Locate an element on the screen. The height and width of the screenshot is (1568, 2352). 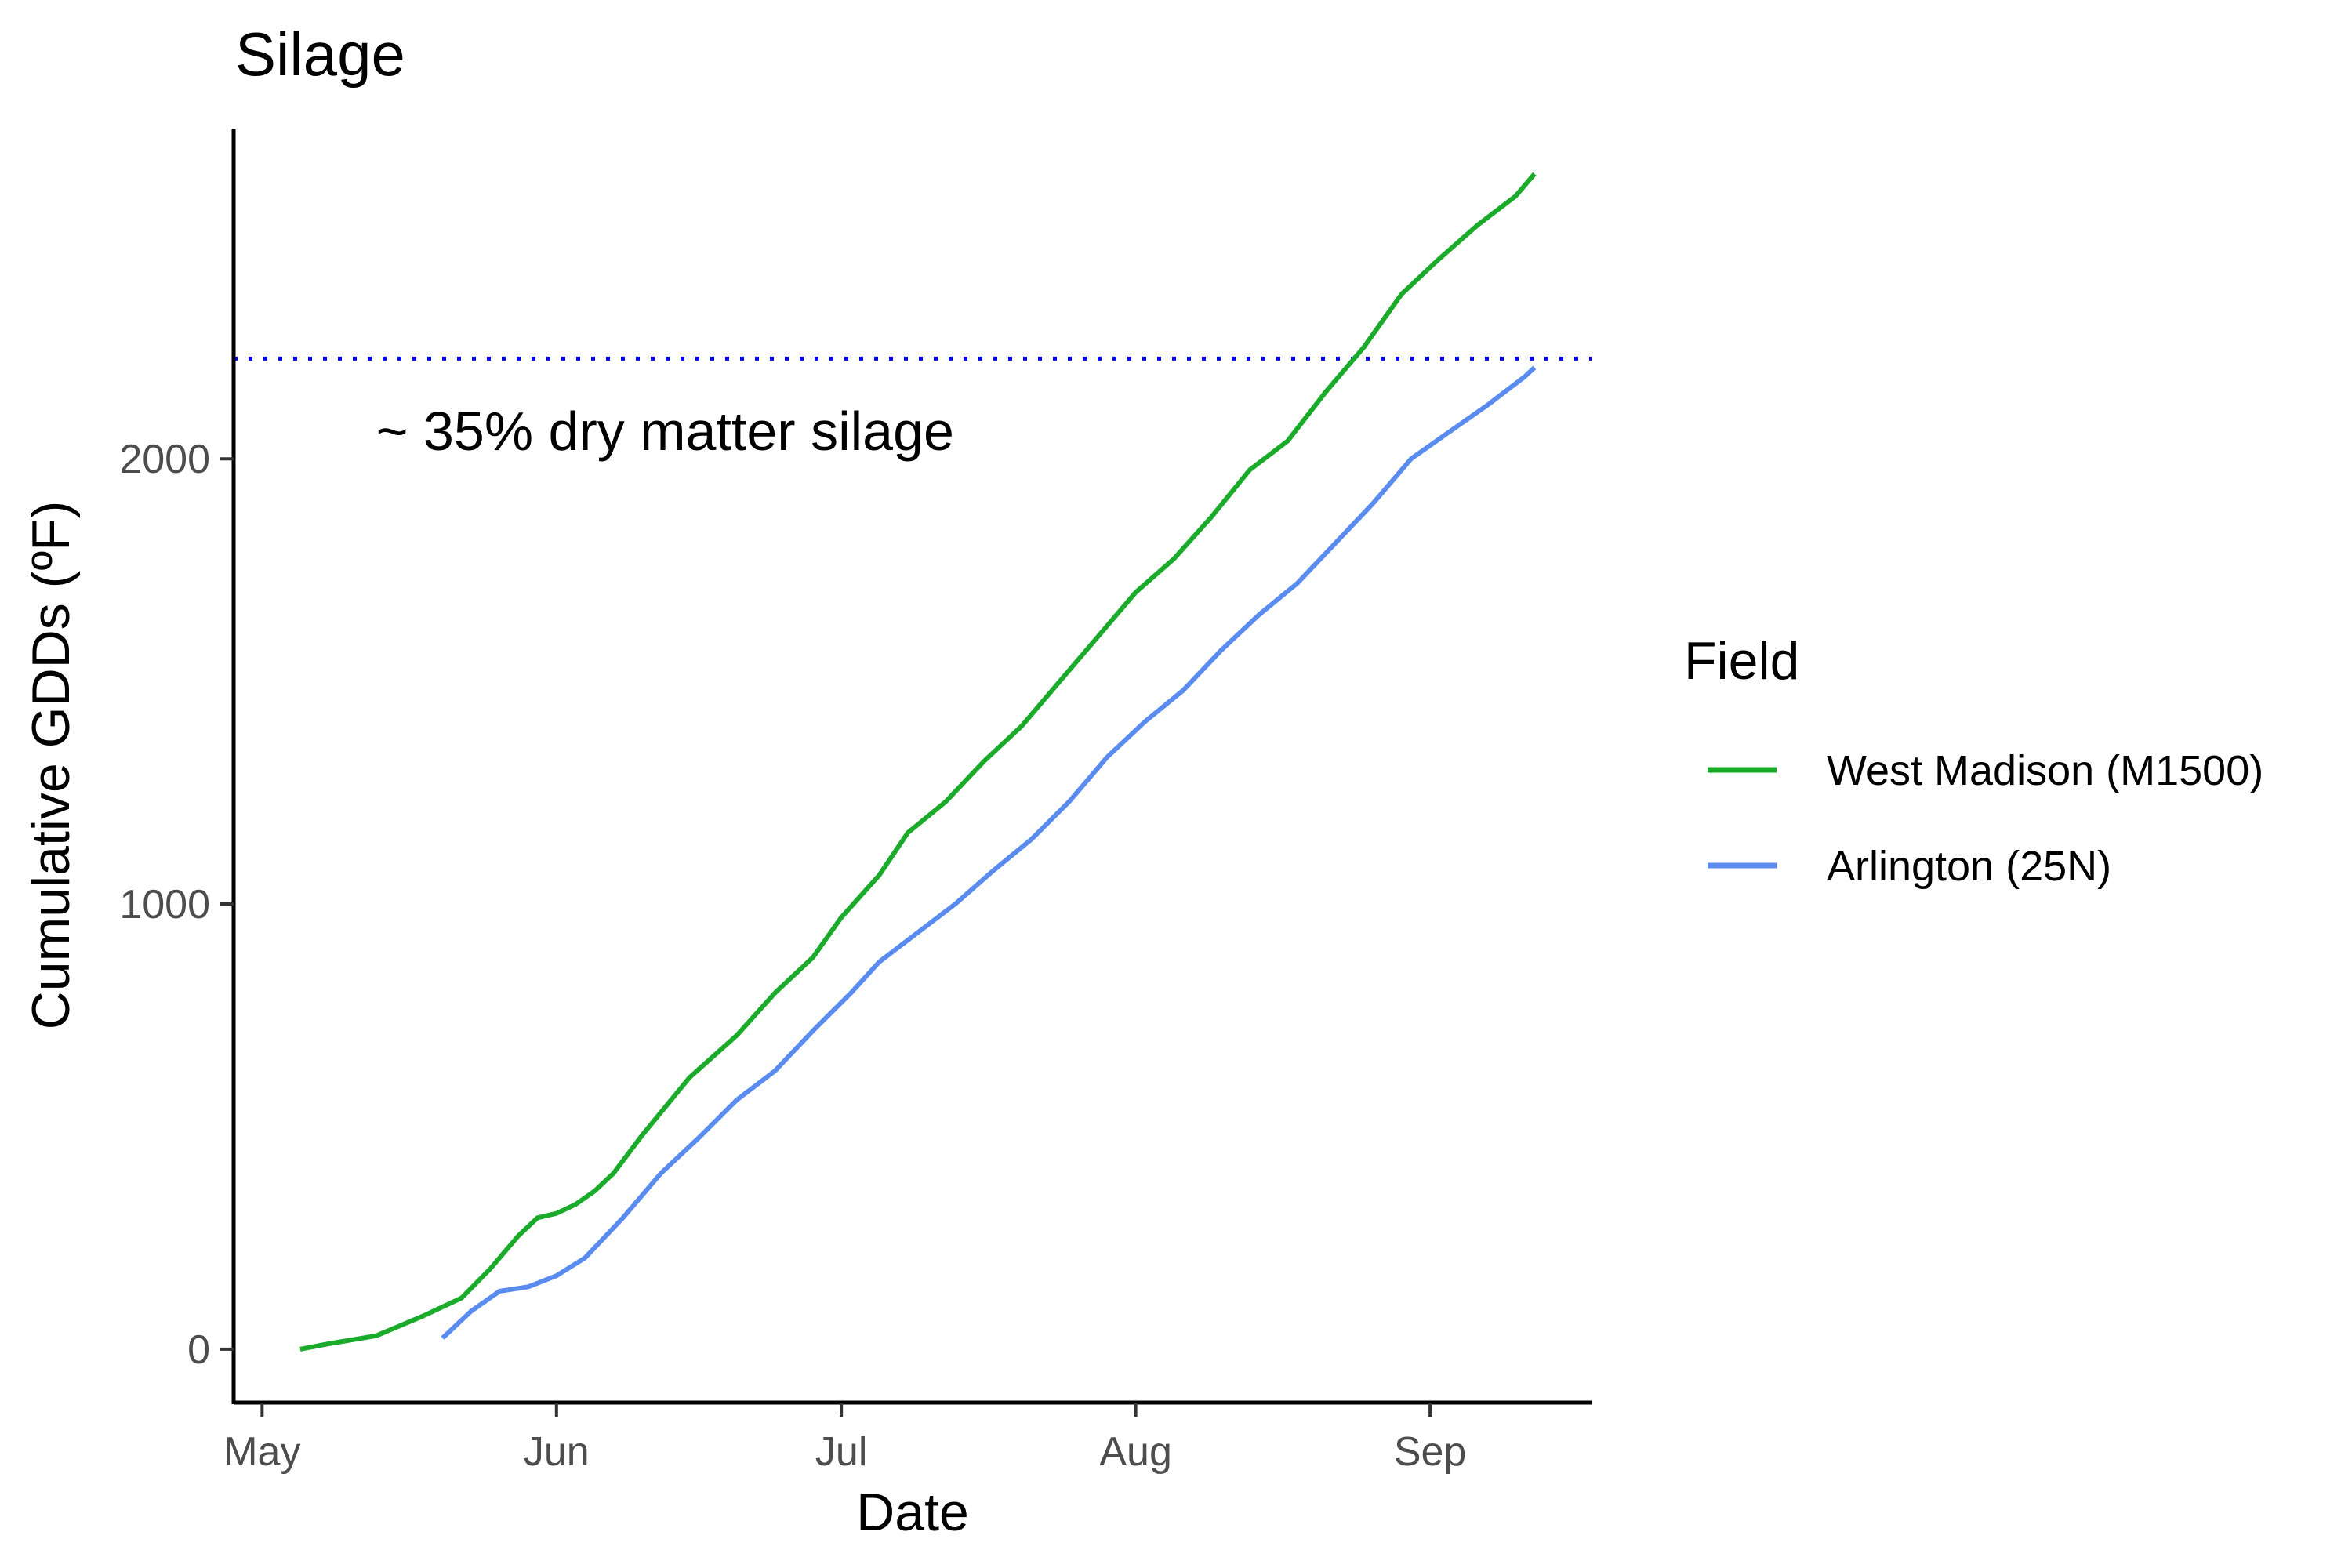
y-axis-ticks: 0 1000 2000 is located at coordinates (176, 905).